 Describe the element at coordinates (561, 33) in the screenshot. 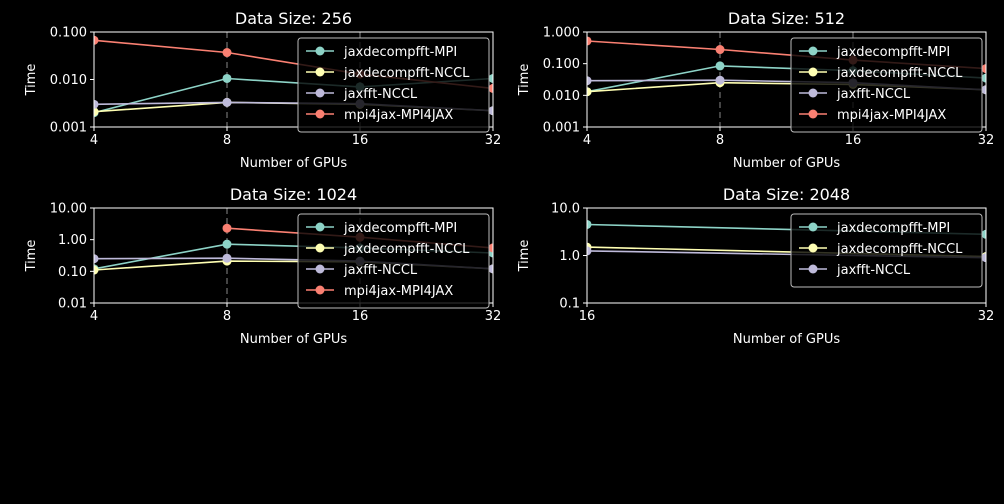

I see `y-tick-label: 1.000` at that location.